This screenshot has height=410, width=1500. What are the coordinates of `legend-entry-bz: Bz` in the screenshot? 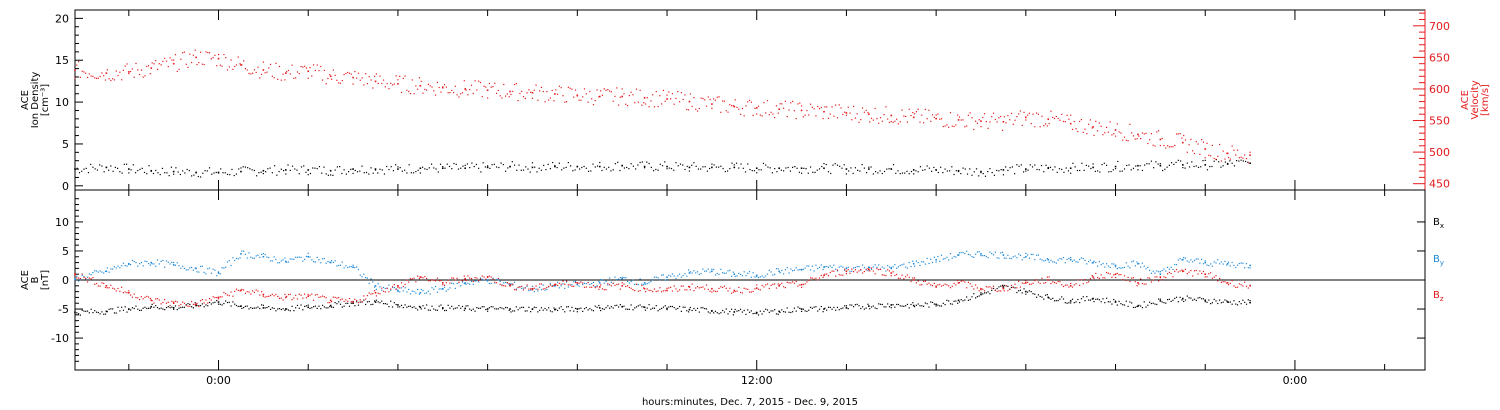 It's located at (1438, 296).